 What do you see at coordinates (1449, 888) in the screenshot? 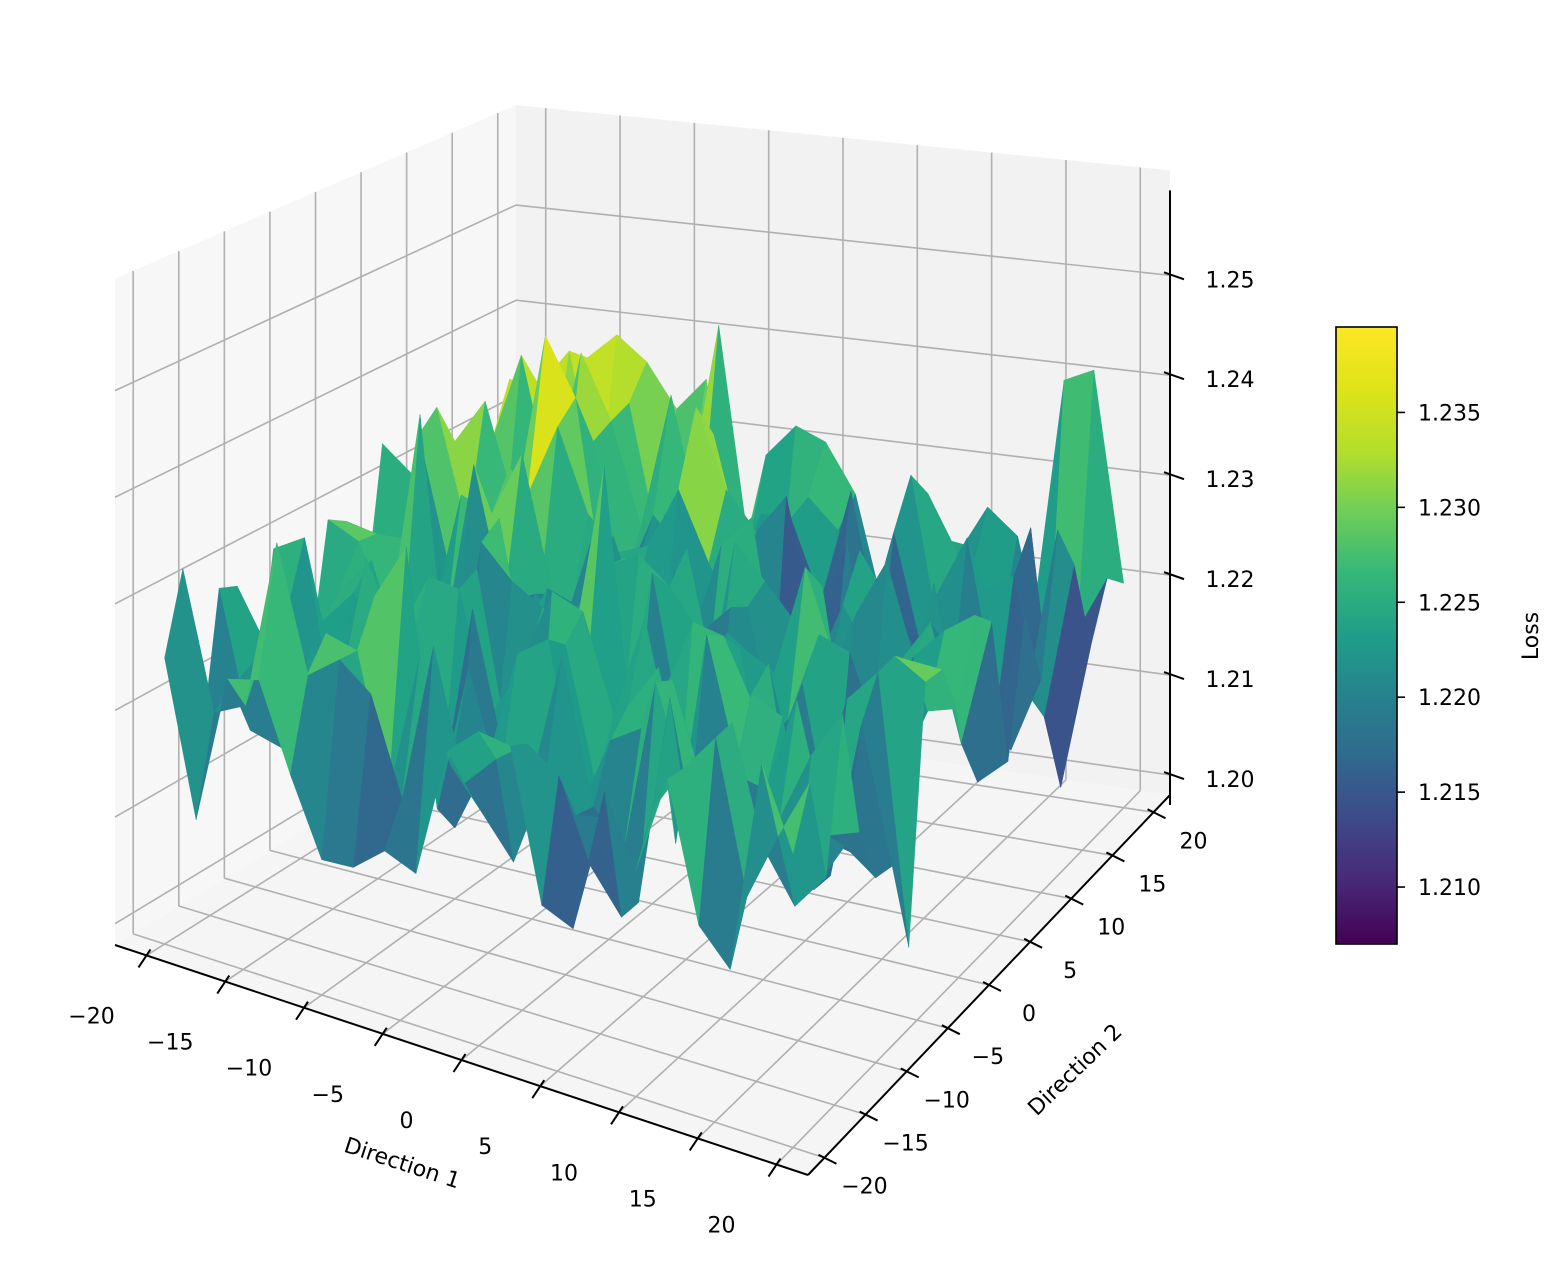
I see `colorbar-tick-label: 1.210` at bounding box center [1449, 888].